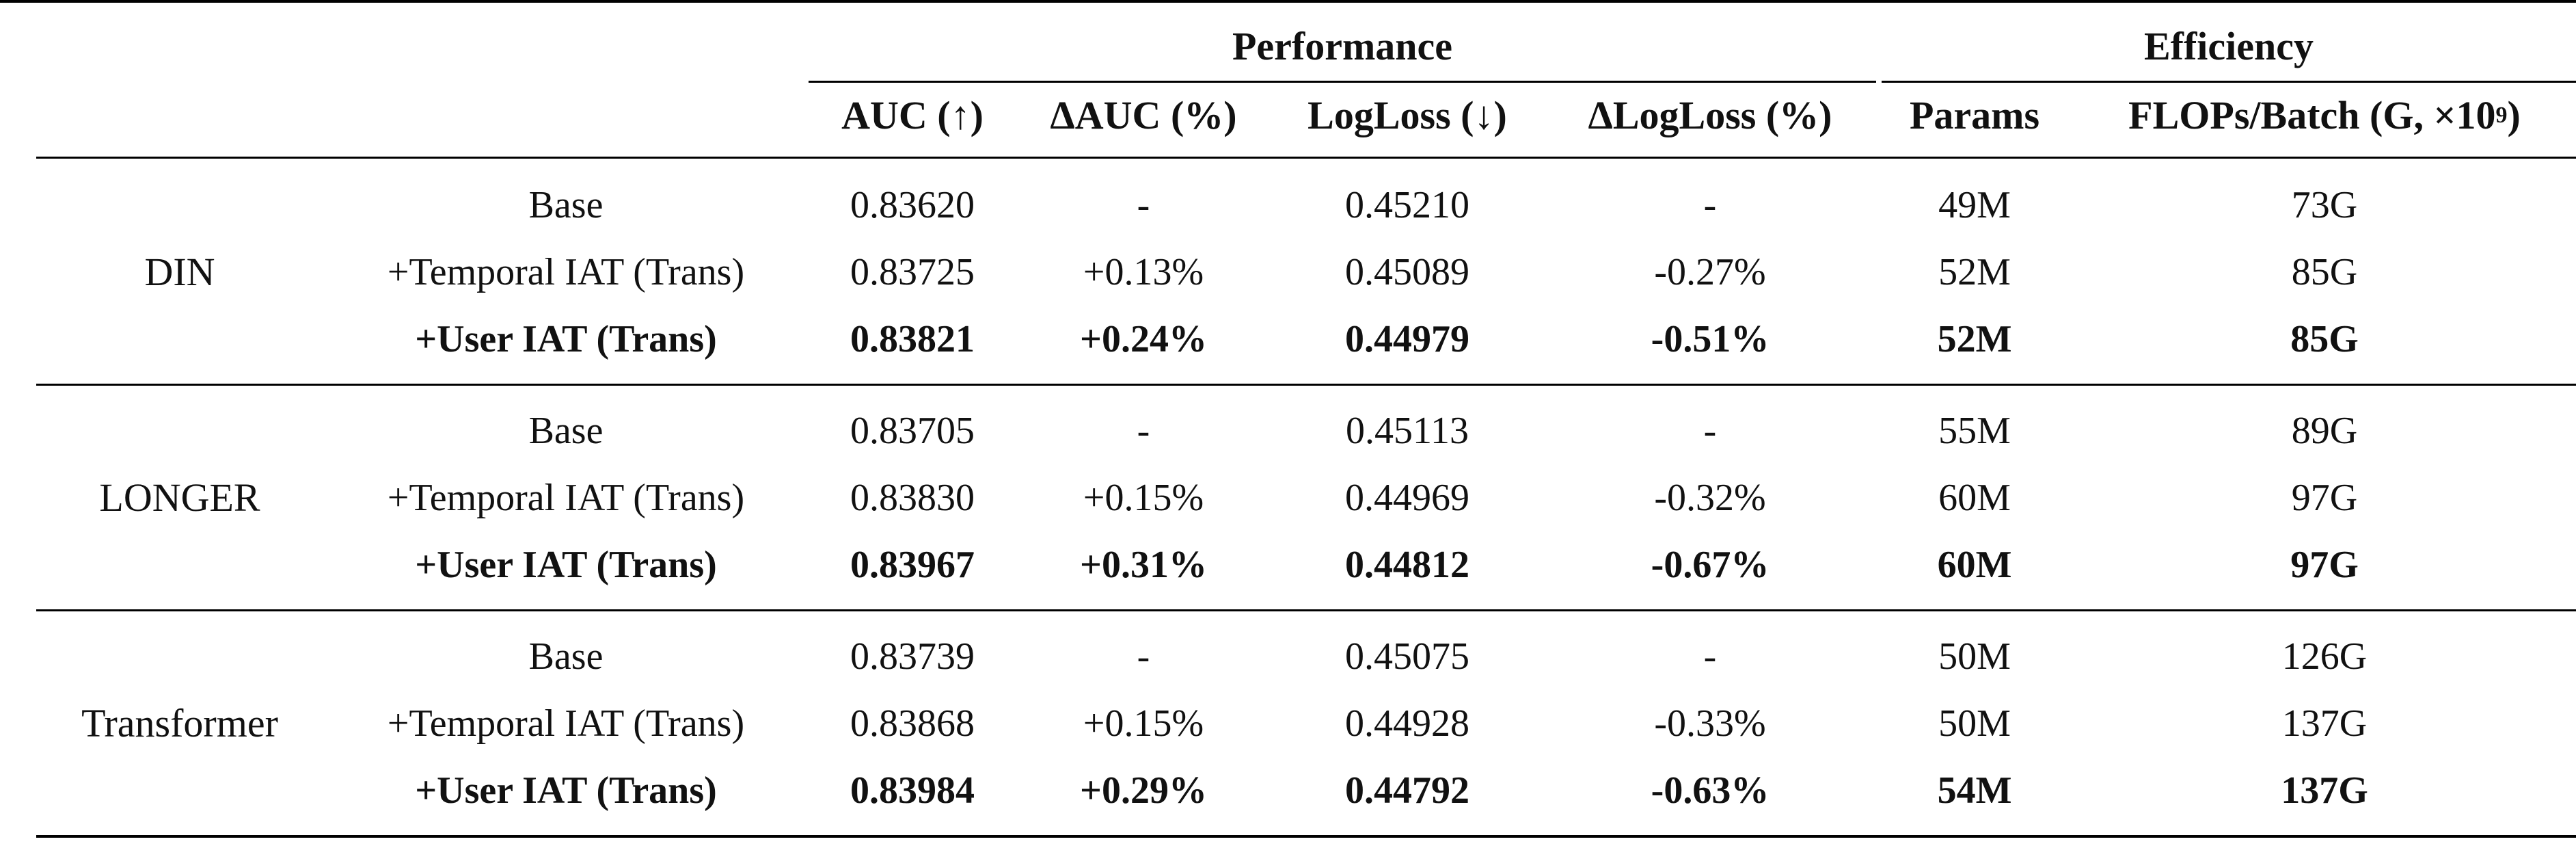 Image resolution: width=2576 pixels, height=848 pixels. I want to click on logloss-value: 0.45210, so click(1407, 205).